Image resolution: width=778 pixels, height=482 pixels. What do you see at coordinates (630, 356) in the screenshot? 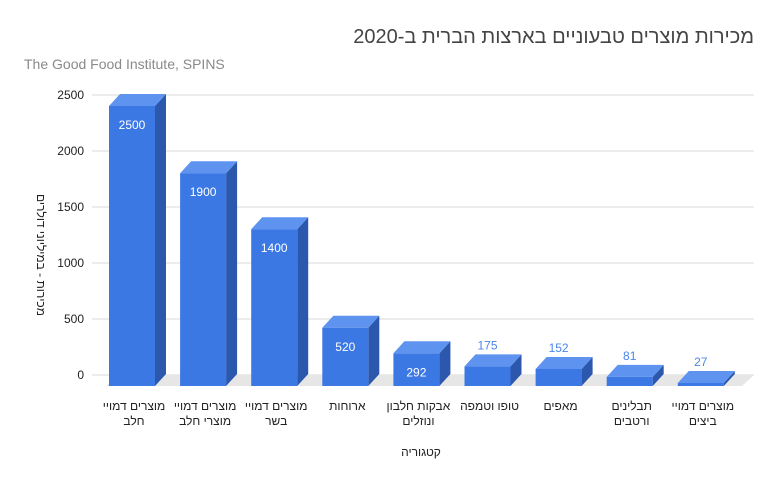
I see `data-label: 81` at bounding box center [630, 356].